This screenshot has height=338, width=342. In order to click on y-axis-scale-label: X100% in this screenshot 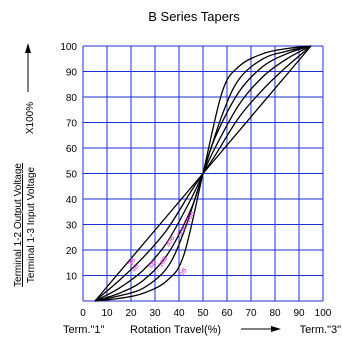, I will do `click(30, 118)`.